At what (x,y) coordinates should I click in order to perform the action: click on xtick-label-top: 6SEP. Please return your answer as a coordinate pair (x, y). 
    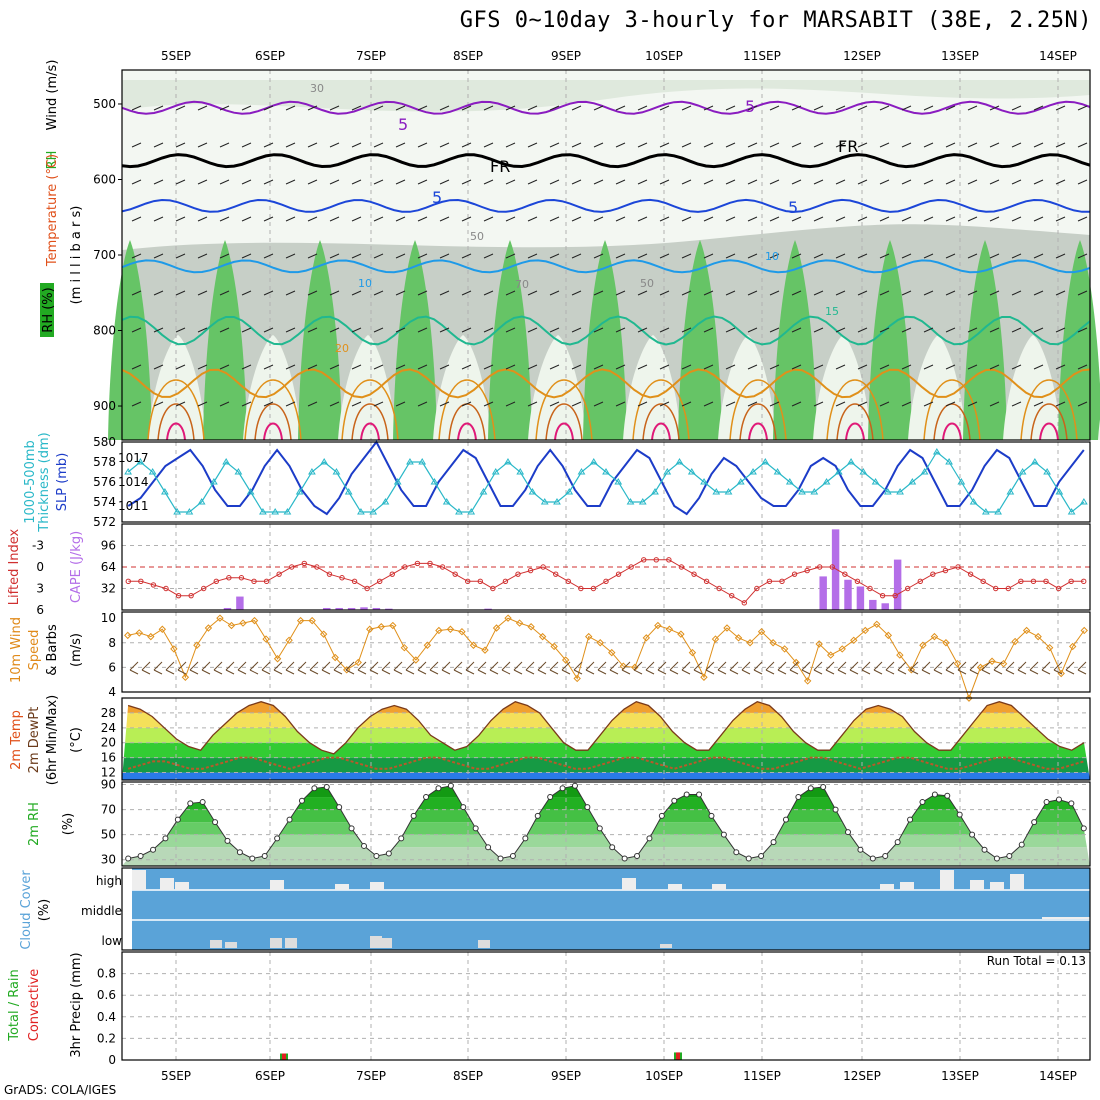
    Looking at the image, I should click on (270, 56).